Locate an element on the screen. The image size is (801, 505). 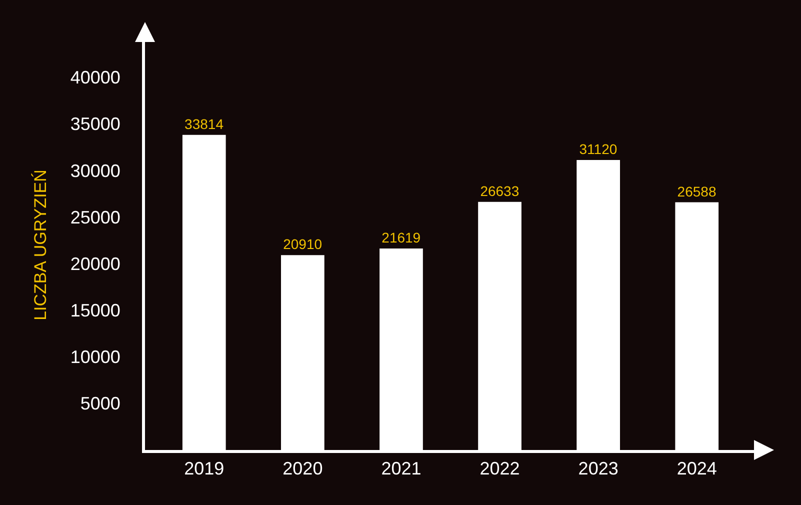
data-label: 33814 is located at coordinates (204, 124).